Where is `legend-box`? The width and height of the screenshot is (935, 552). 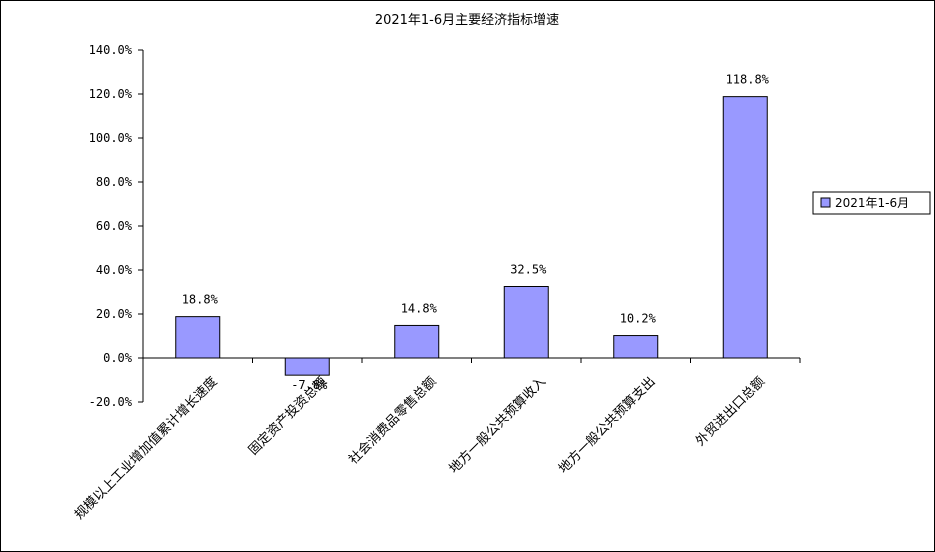 legend-box is located at coordinates (871, 203).